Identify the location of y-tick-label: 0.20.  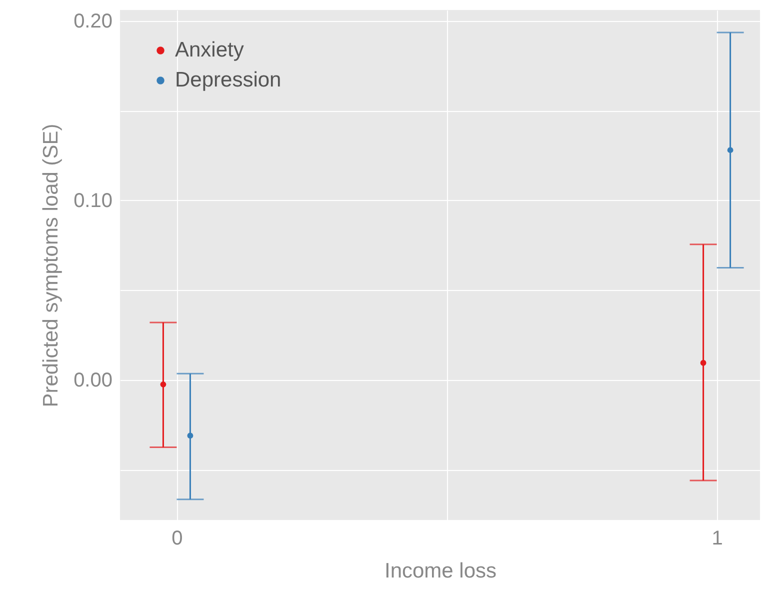
(93, 21).